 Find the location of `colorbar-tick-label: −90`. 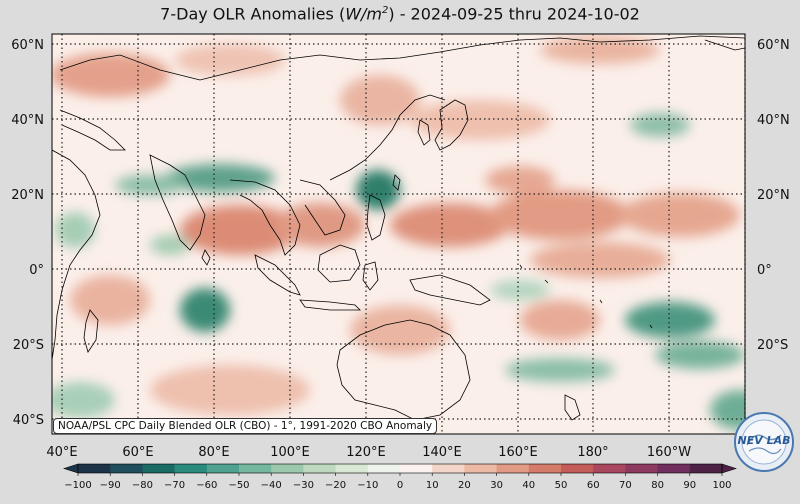

colorbar-tick-label: −90 is located at coordinates (110, 485).